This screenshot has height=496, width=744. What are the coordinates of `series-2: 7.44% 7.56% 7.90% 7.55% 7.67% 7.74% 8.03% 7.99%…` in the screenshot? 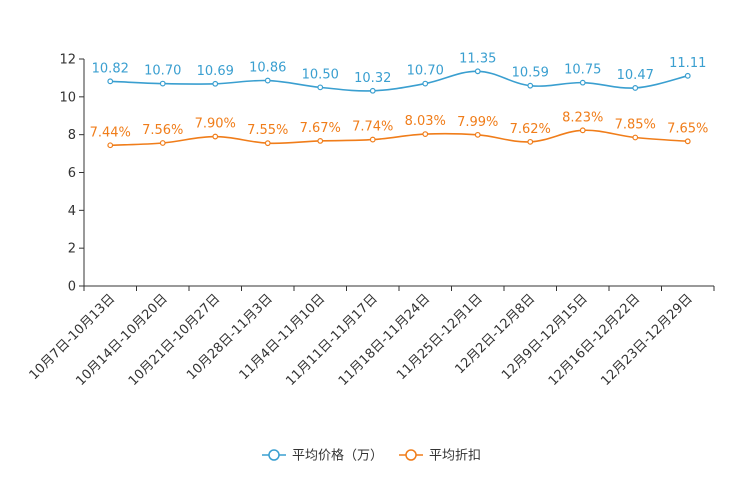 It's located at (399, 129).